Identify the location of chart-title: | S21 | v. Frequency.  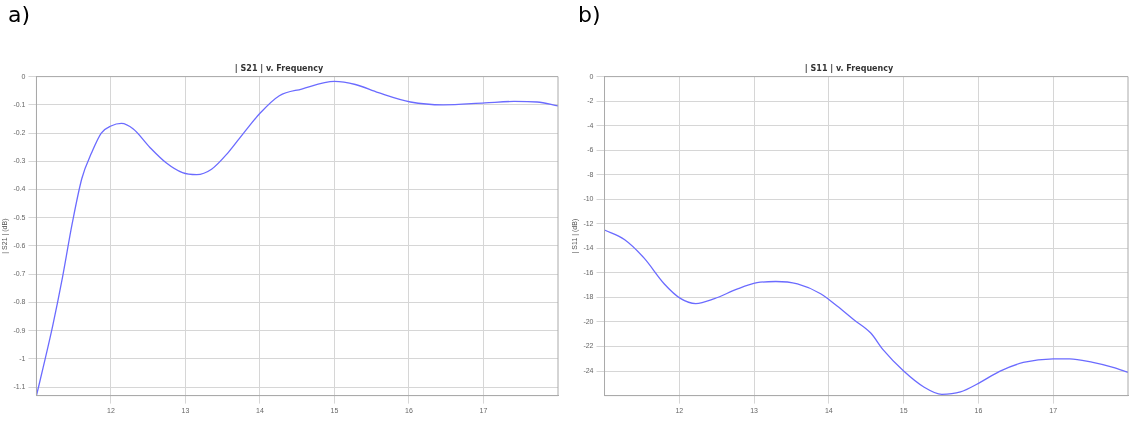
(279, 68).